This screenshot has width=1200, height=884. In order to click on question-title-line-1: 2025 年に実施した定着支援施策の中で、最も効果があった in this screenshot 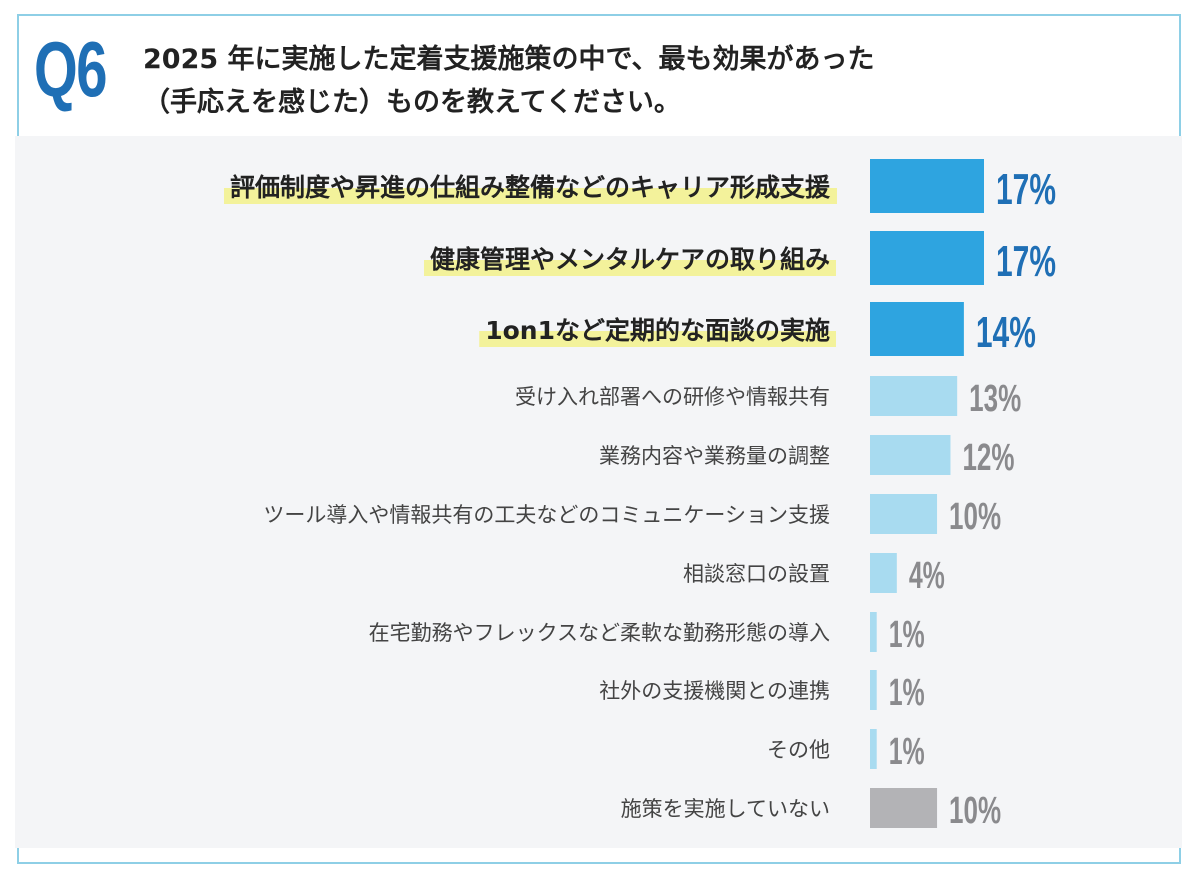, I will do `click(509, 59)`.